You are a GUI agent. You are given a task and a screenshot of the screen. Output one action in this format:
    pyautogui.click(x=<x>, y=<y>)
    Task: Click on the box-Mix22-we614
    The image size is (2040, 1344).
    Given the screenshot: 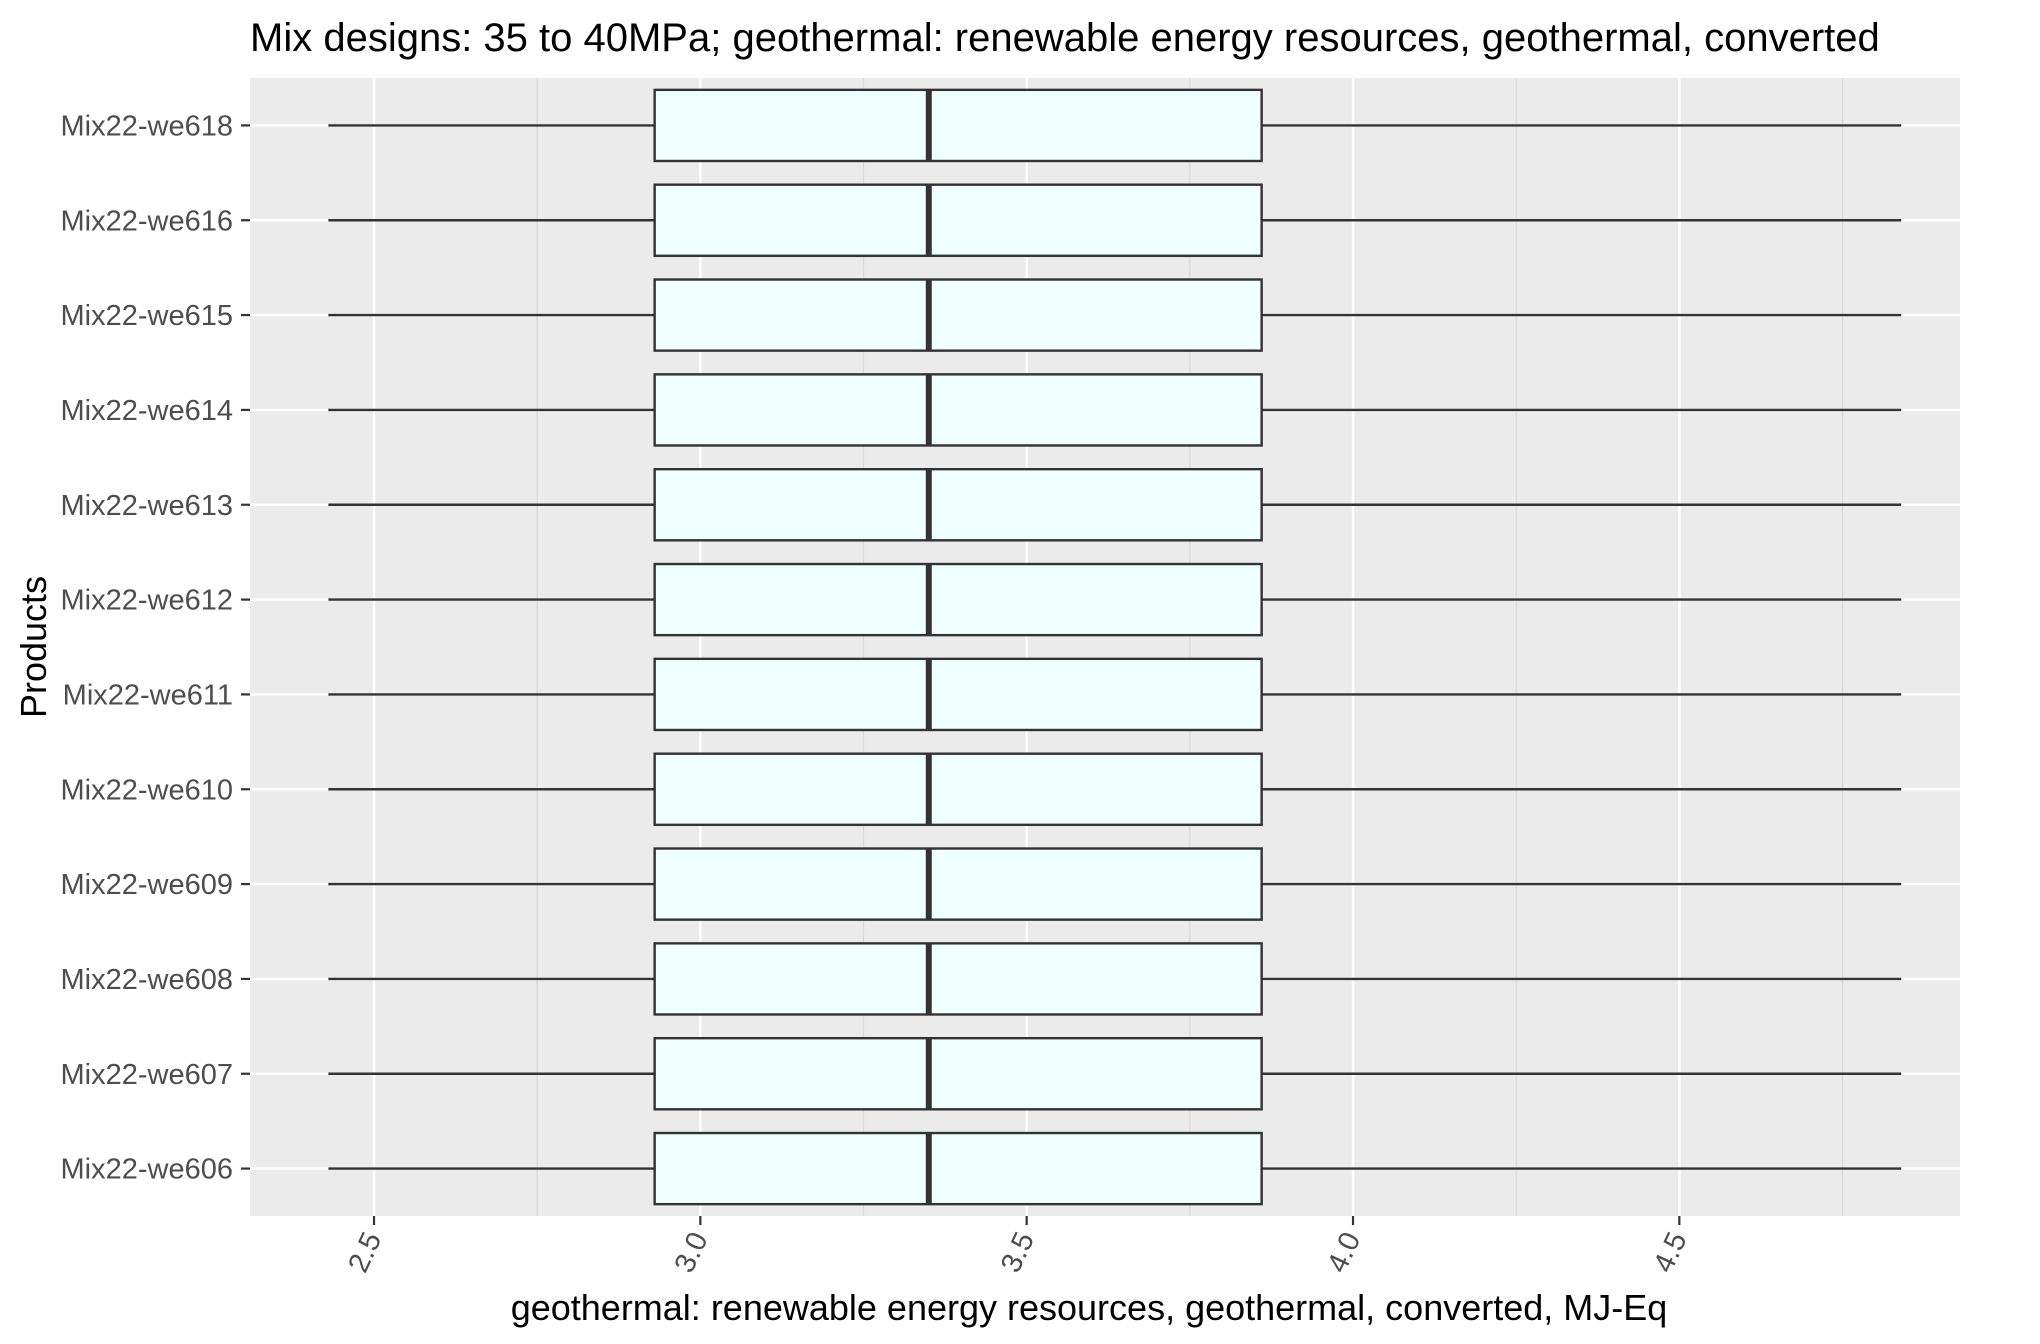 What is the action you would take?
    pyautogui.click(x=1115, y=410)
    